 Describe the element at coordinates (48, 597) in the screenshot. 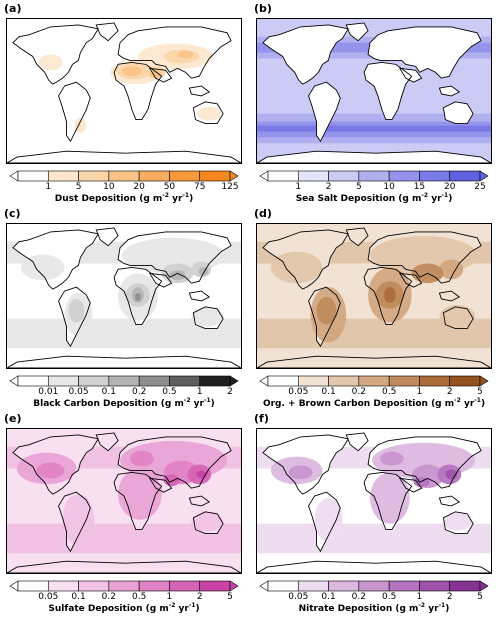

I see `colorbar-tick-label: 0.05` at that location.